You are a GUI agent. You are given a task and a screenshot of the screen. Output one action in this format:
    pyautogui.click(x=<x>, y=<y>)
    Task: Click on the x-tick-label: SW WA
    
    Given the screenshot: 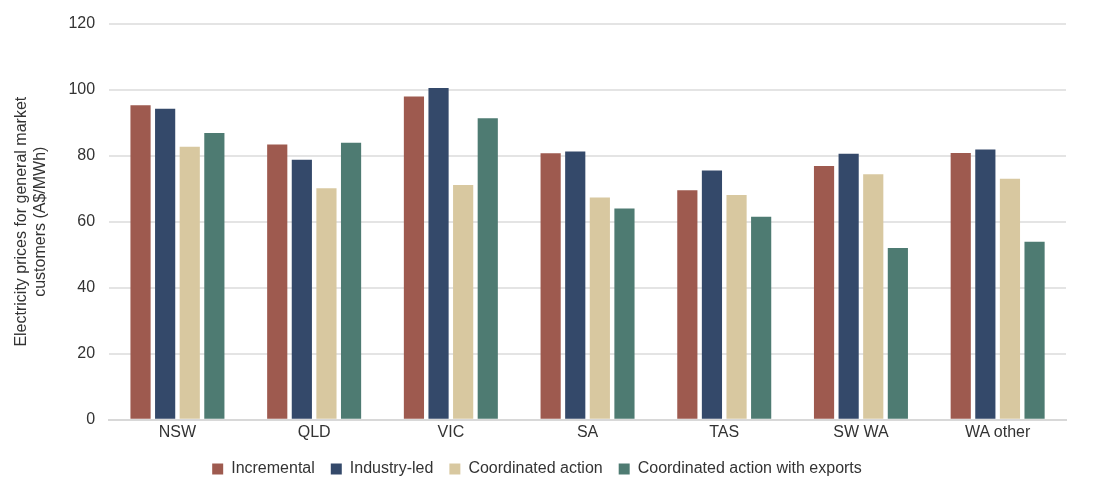 What is the action you would take?
    pyautogui.click(x=861, y=431)
    